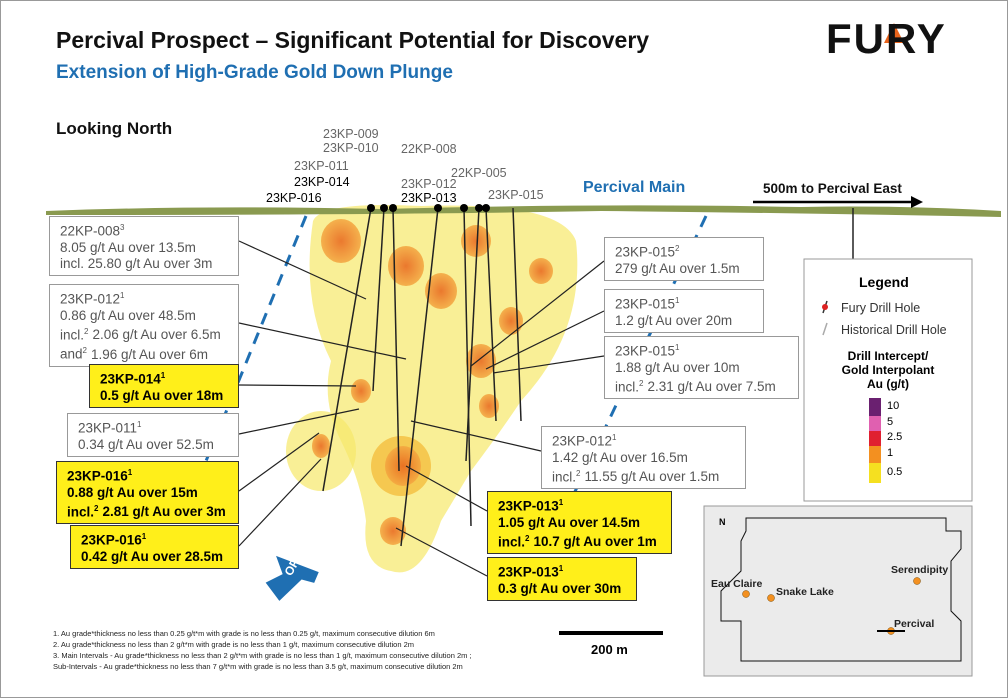 This screenshot has width=1008, height=698. What do you see at coordinates (156, 334) in the screenshot?
I see `line-text: 2.06 g/t Au over 6.5m` at bounding box center [156, 334].